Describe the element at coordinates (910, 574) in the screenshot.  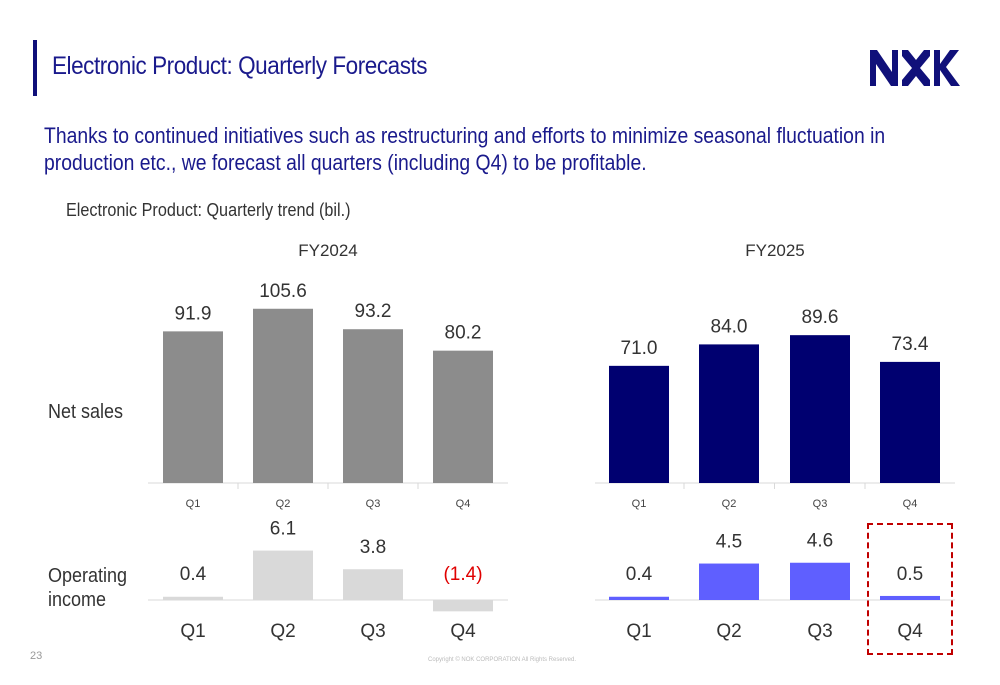
I see `right-income-value-label: 0.5` at that location.